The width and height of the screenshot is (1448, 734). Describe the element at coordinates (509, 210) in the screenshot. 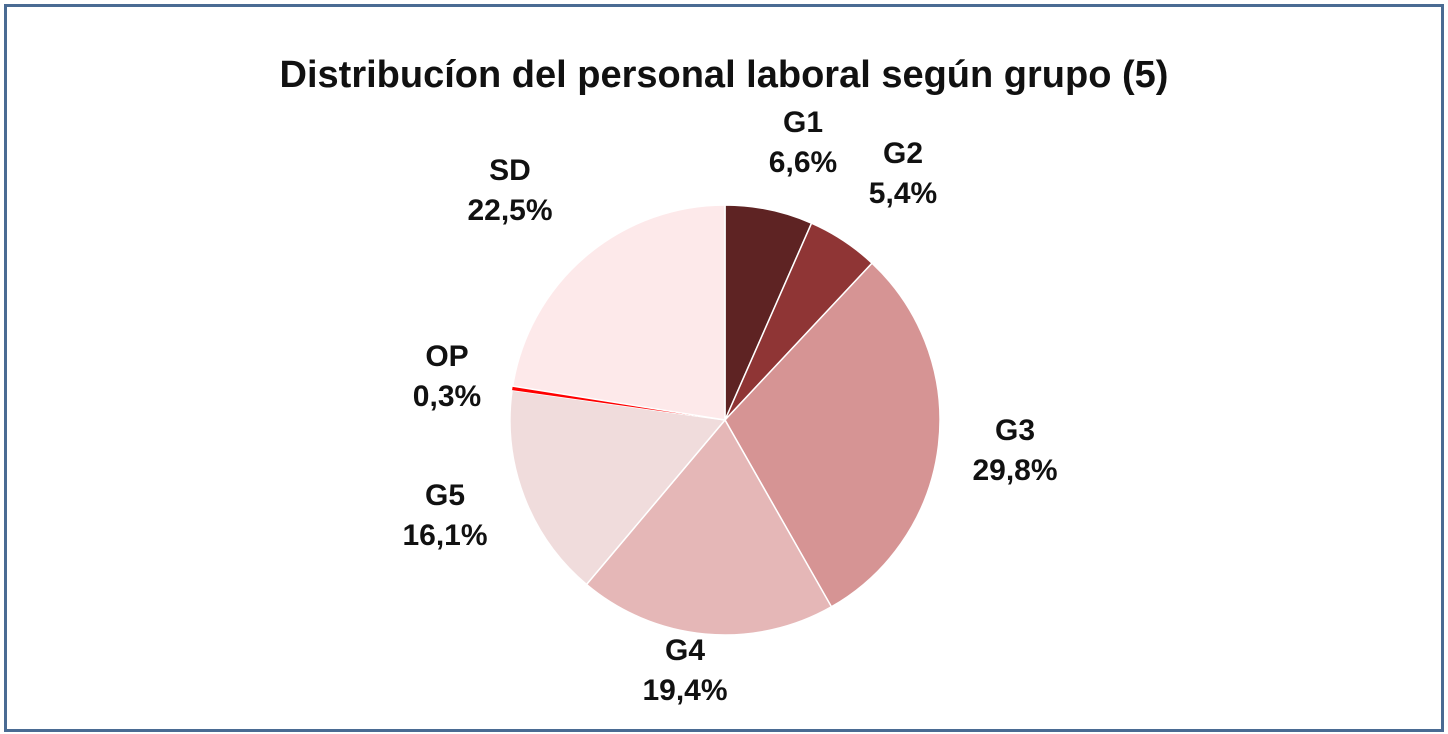

I see `slice-value-sd: 22,5%` at that location.